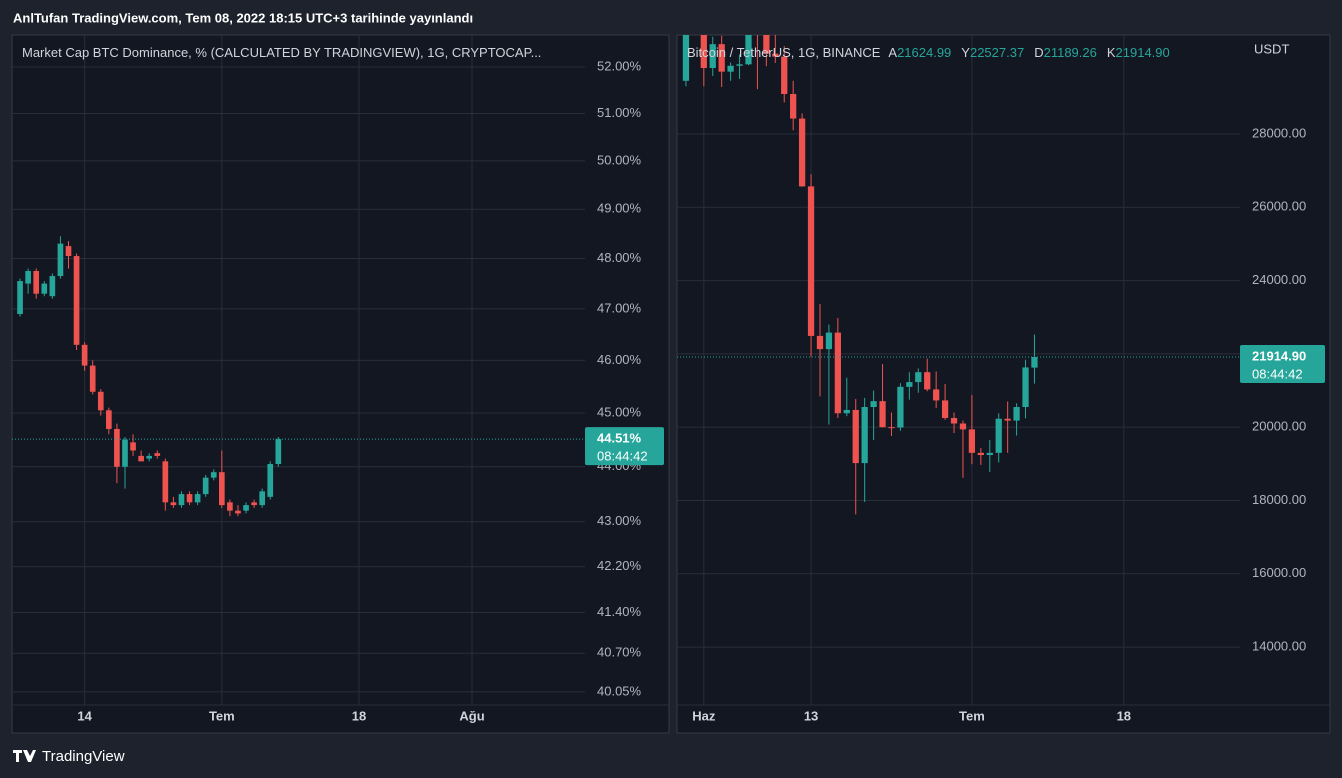 The width and height of the screenshot is (1342, 778). Describe the element at coordinates (1279, 572) in the screenshot. I see `y-tick-label: 16000.00` at that location.